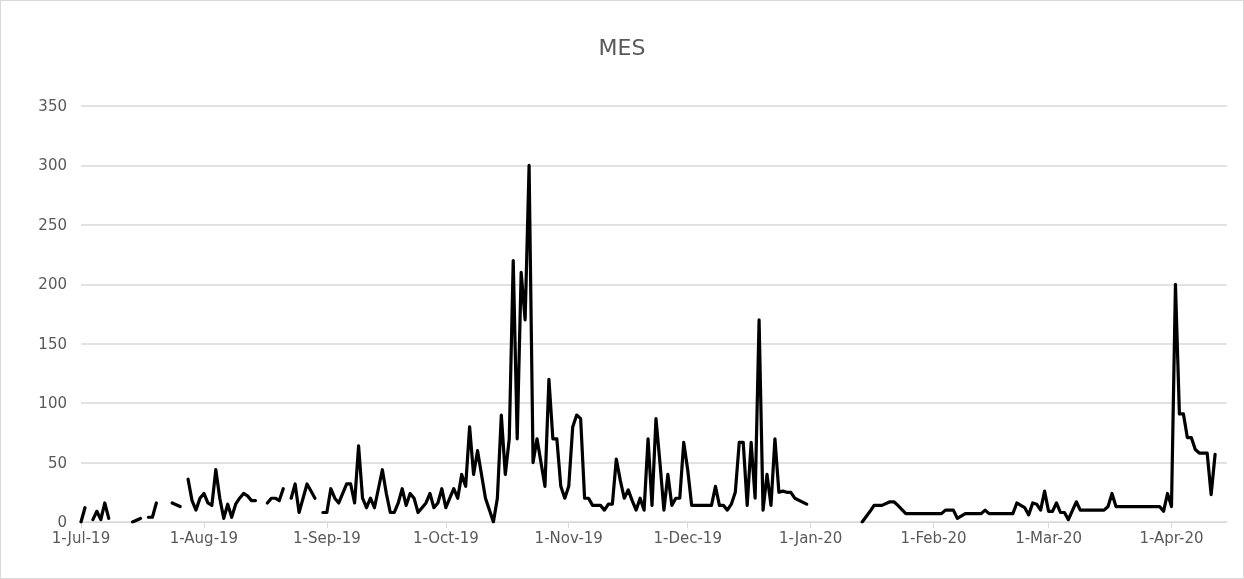 The image size is (1244, 579). I want to click on y-tick-label: 250, so click(52, 224).